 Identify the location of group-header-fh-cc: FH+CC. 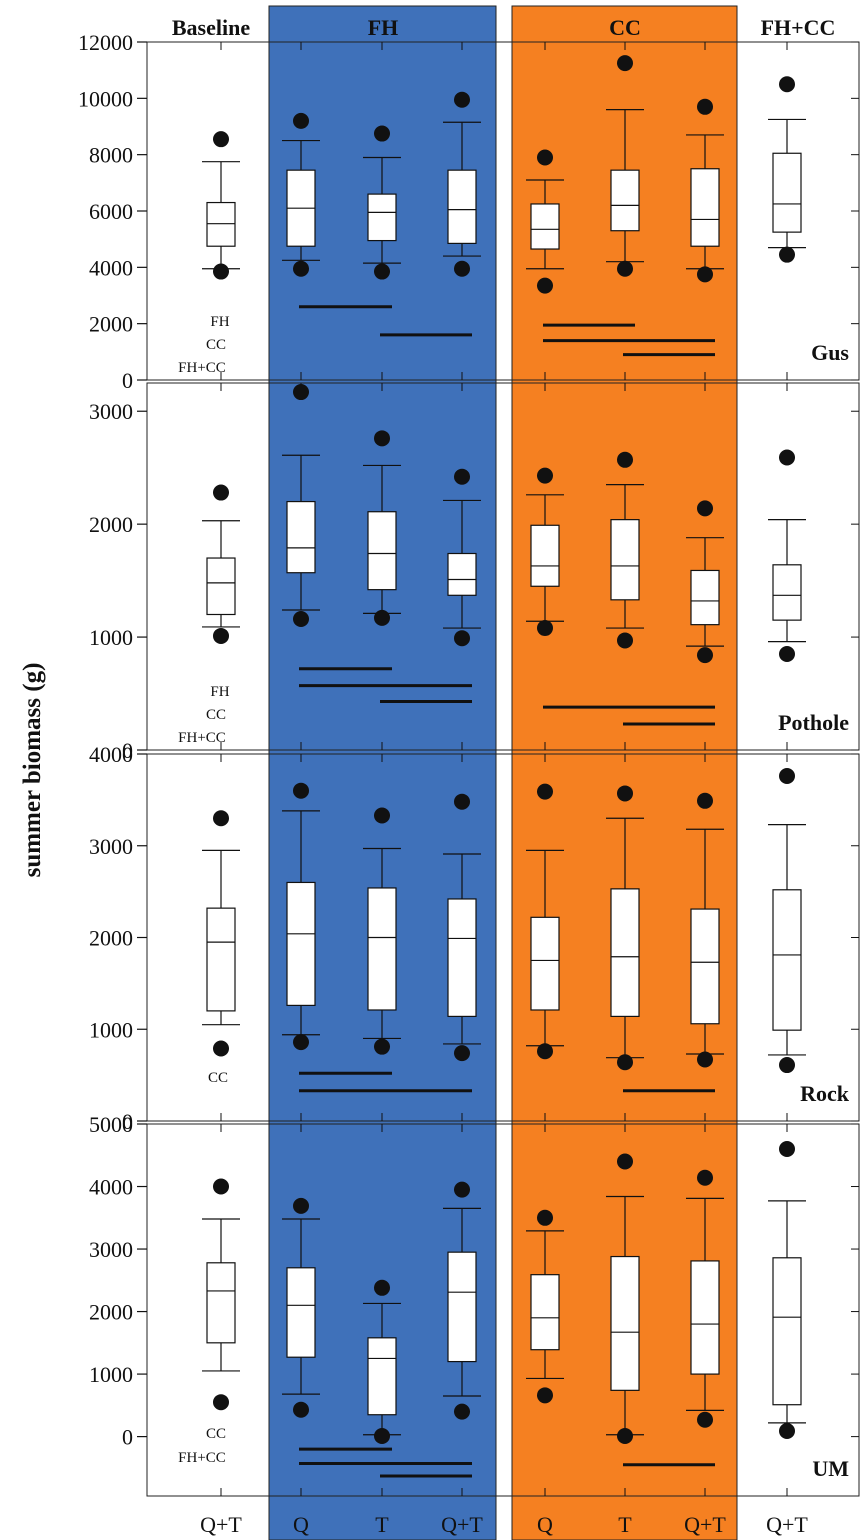
(798, 27).